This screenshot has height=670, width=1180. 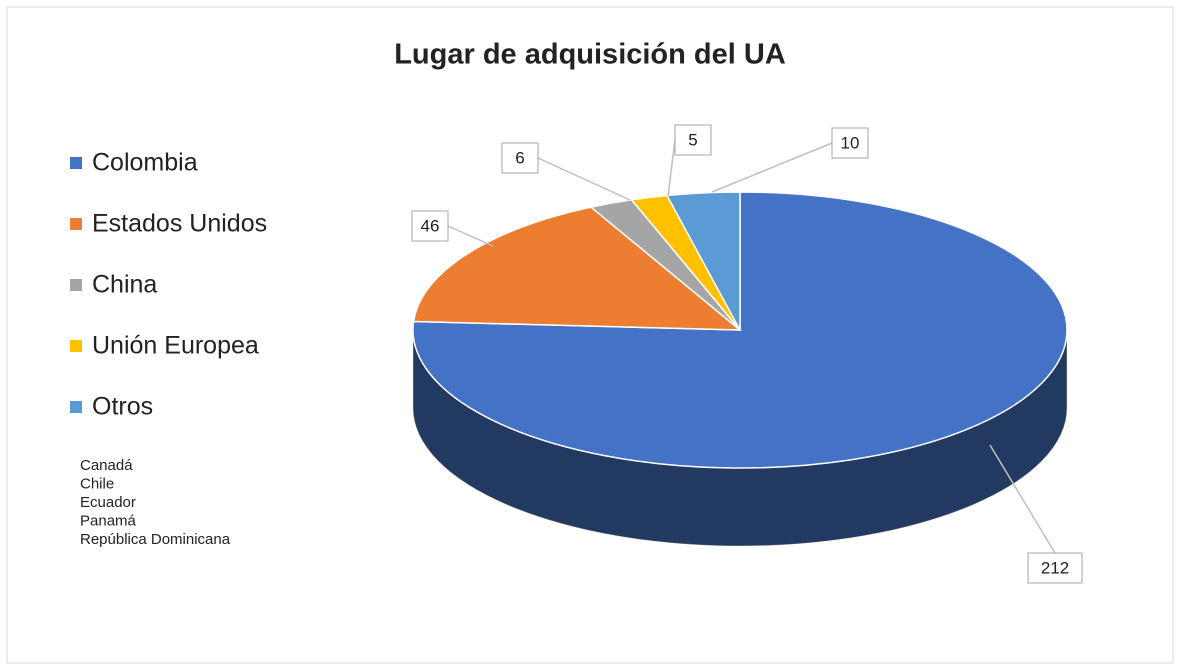 What do you see at coordinates (145, 163) in the screenshot?
I see `legend-label: Colombia` at bounding box center [145, 163].